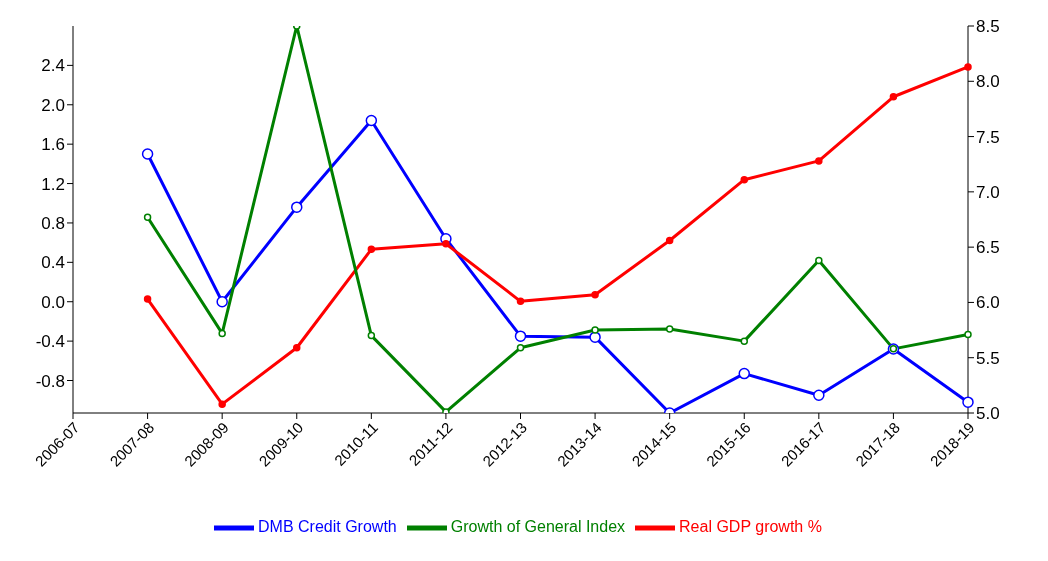  What do you see at coordinates (988, 303) in the screenshot?
I see `y2-tick-label: 6.0` at bounding box center [988, 303].